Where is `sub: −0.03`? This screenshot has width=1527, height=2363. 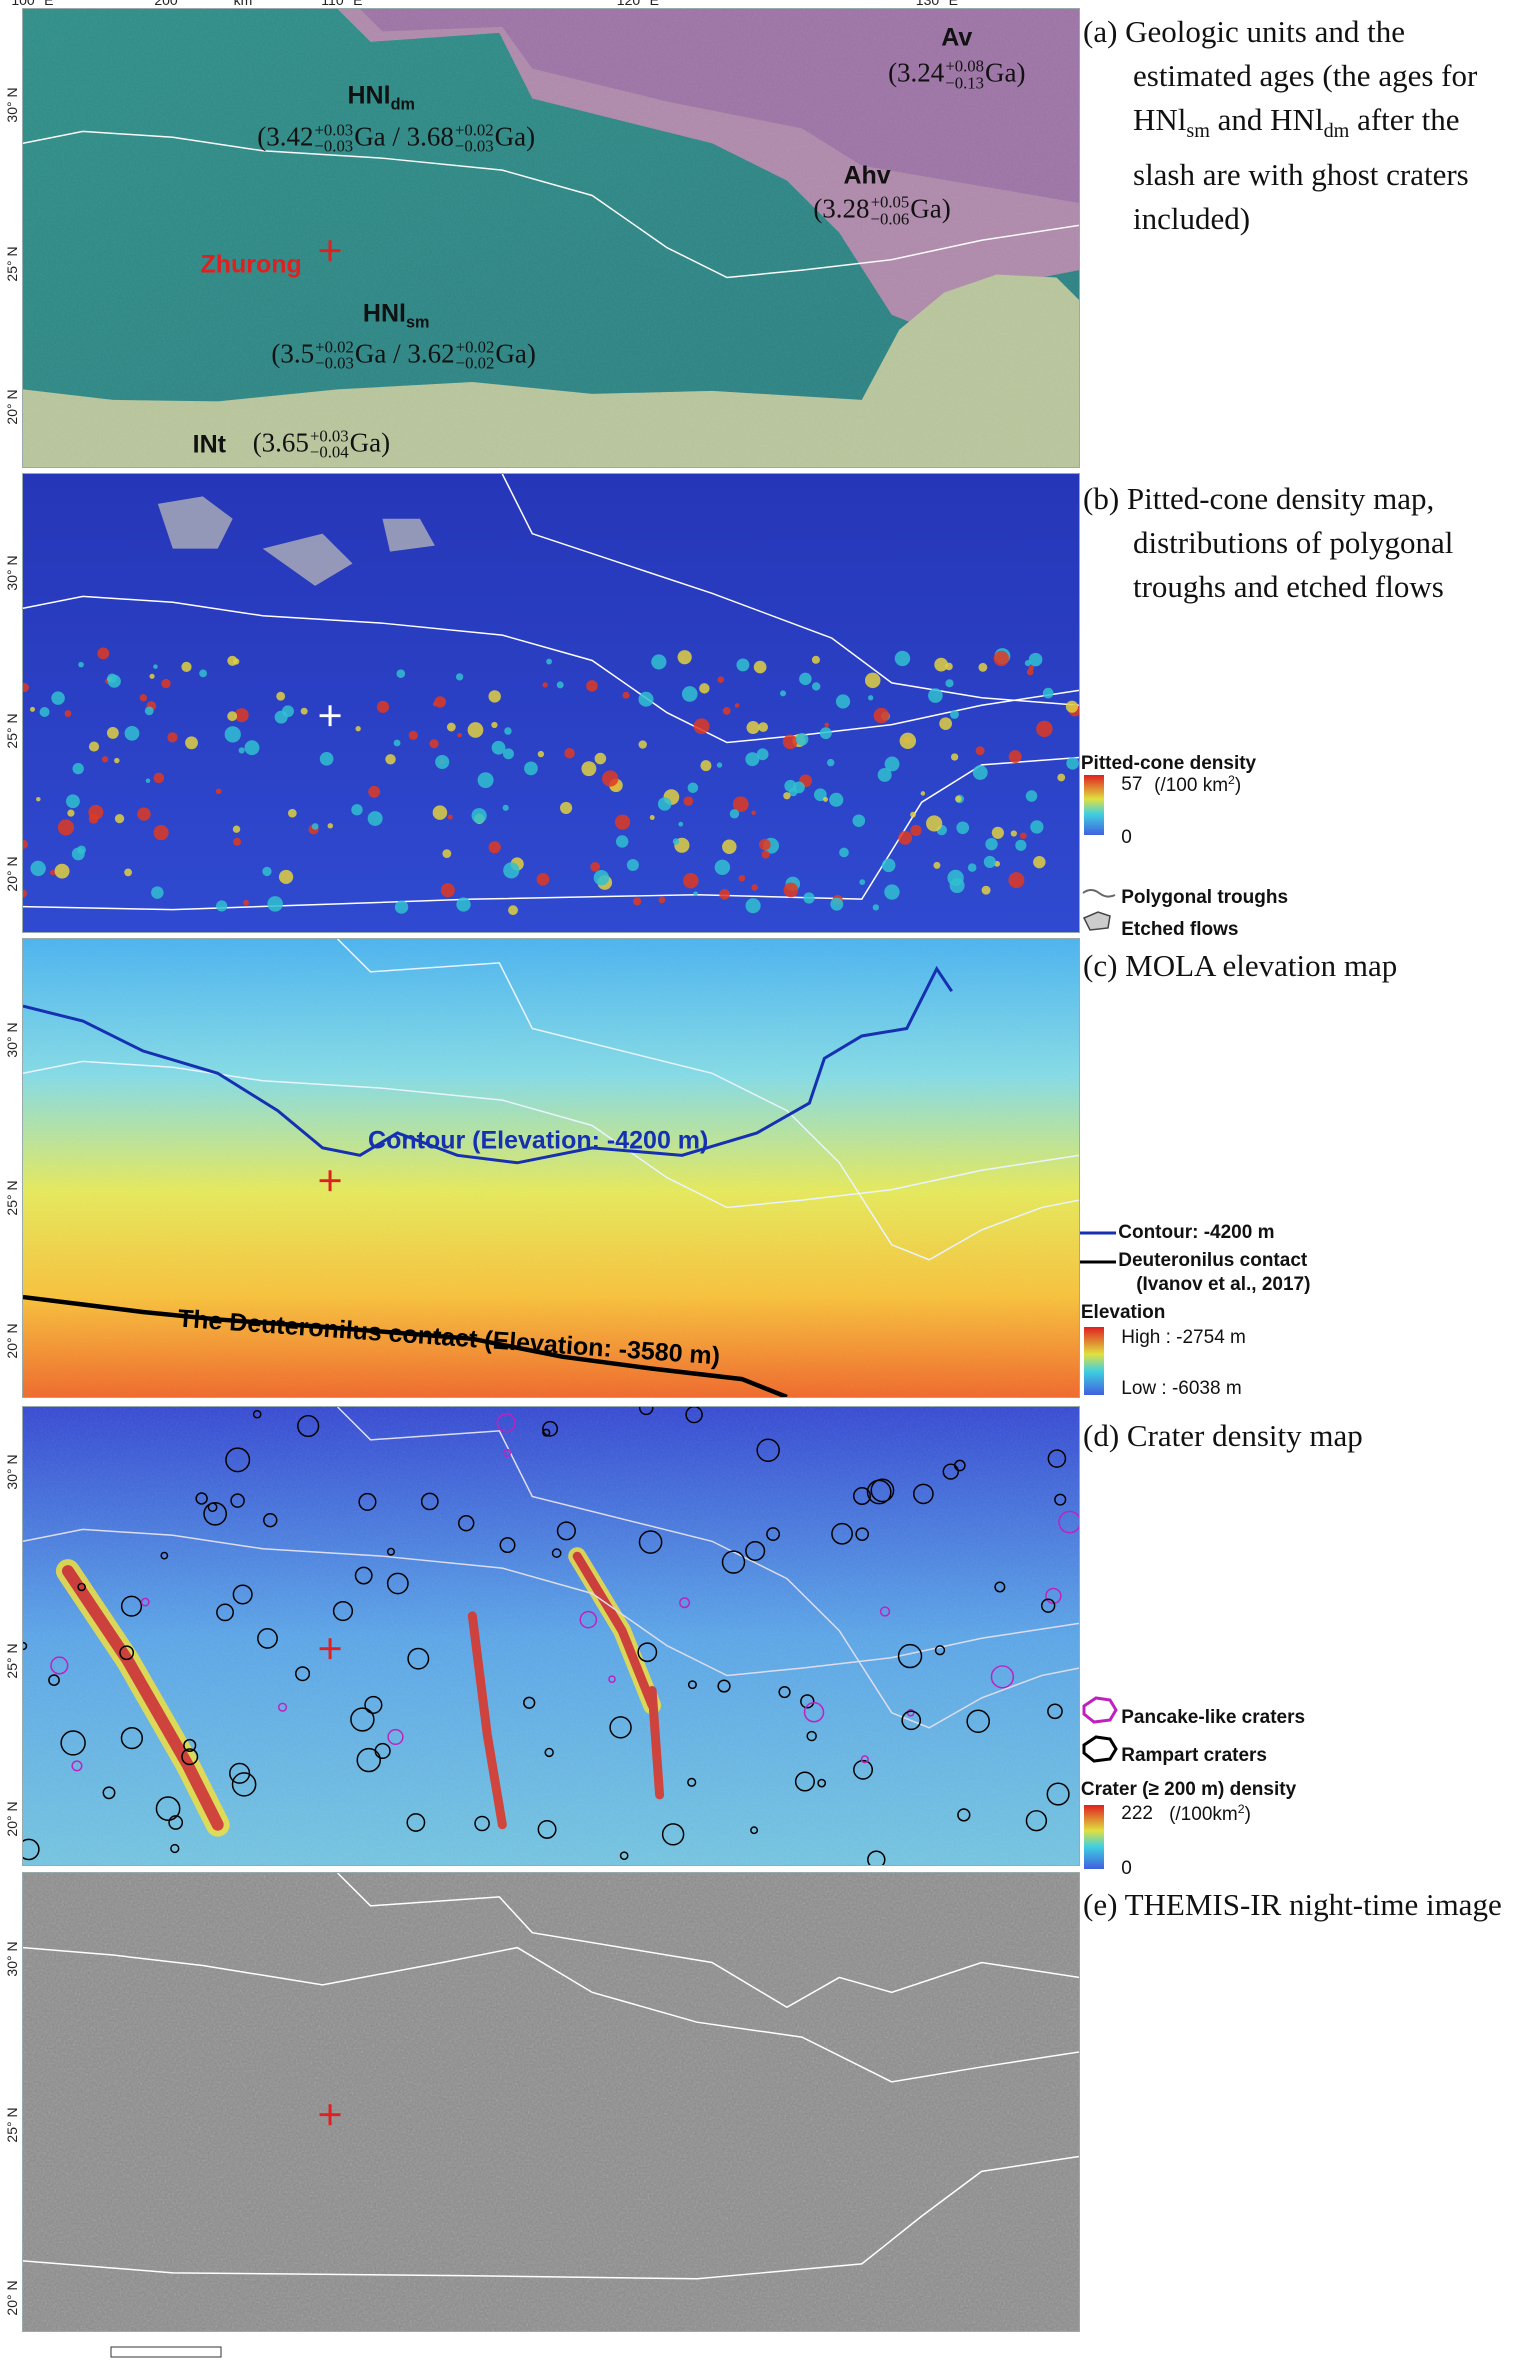 sub: −0.03 is located at coordinates (474, 147).